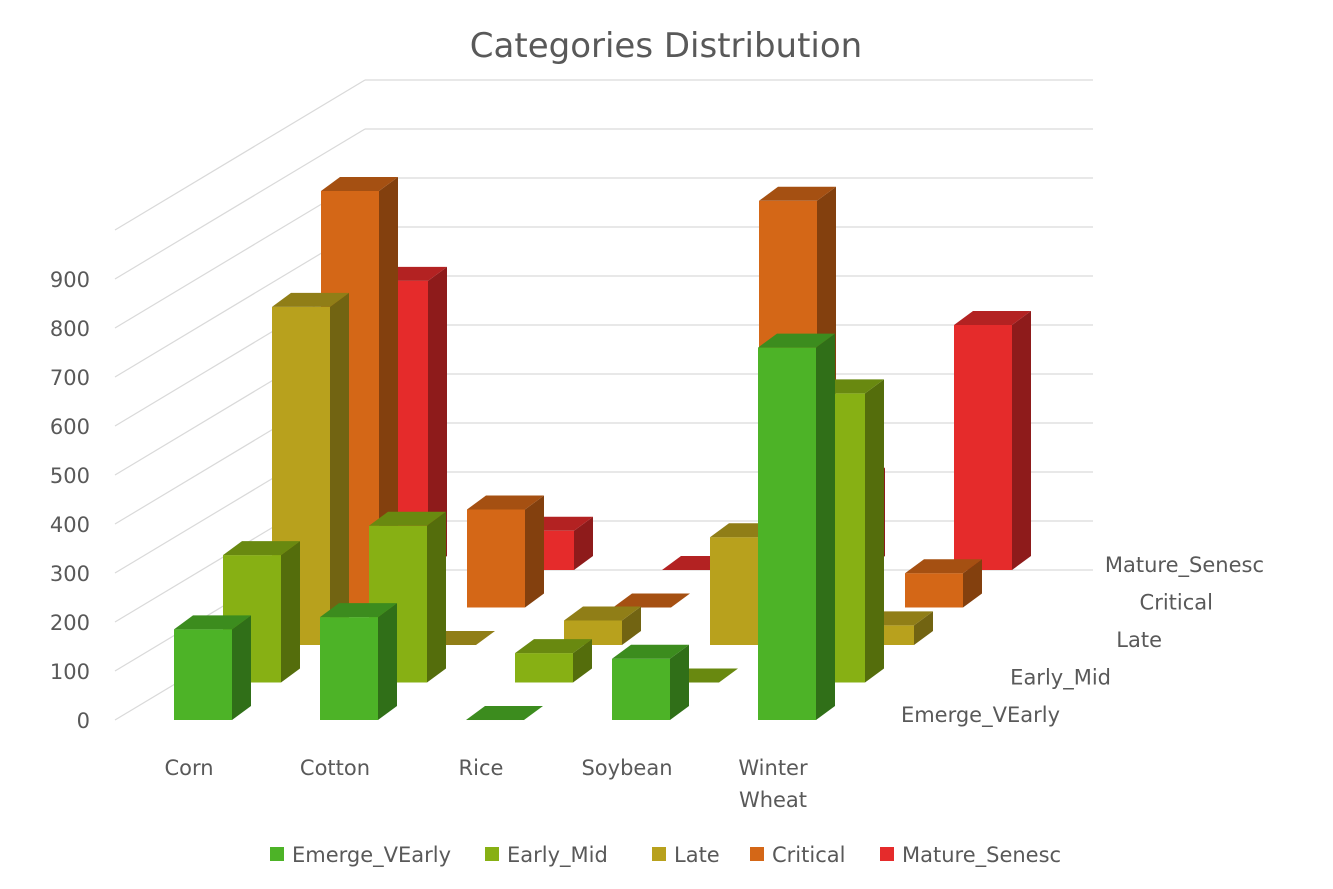  What do you see at coordinates (557, 855) in the screenshot?
I see `legend-label: Early_Mid` at bounding box center [557, 855].